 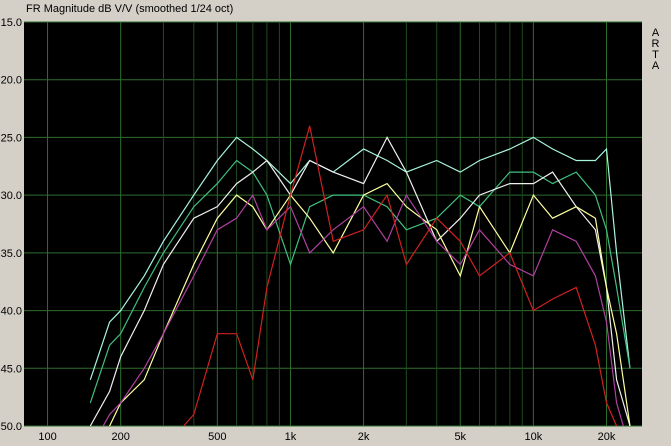 I want to click on y-tick-label: -40.0, so click(x=11, y=312).